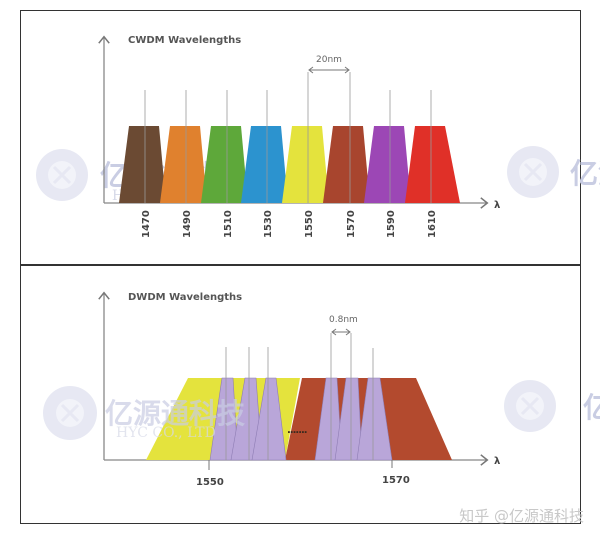 Image resolution: width=600 pixels, height=537 pixels. I want to click on cwdm-title: CWDM Wavelengths, so click(184, 40).